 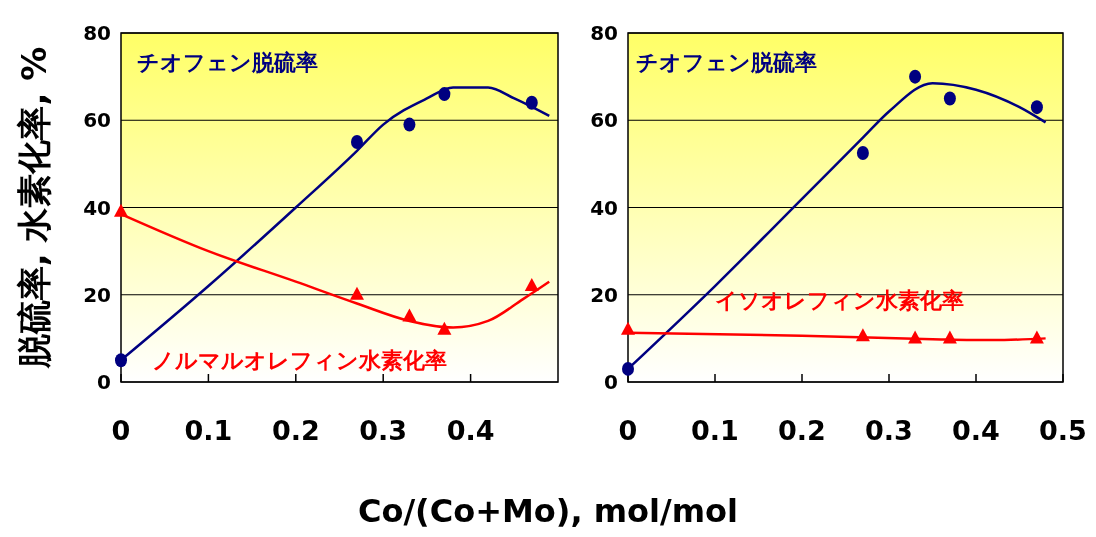 What do you see at coordinates (34, 208) in the screenshot?
I see `y-axis-title: 脱硫率, 水素化率, %` at bounding box center [34, 208].